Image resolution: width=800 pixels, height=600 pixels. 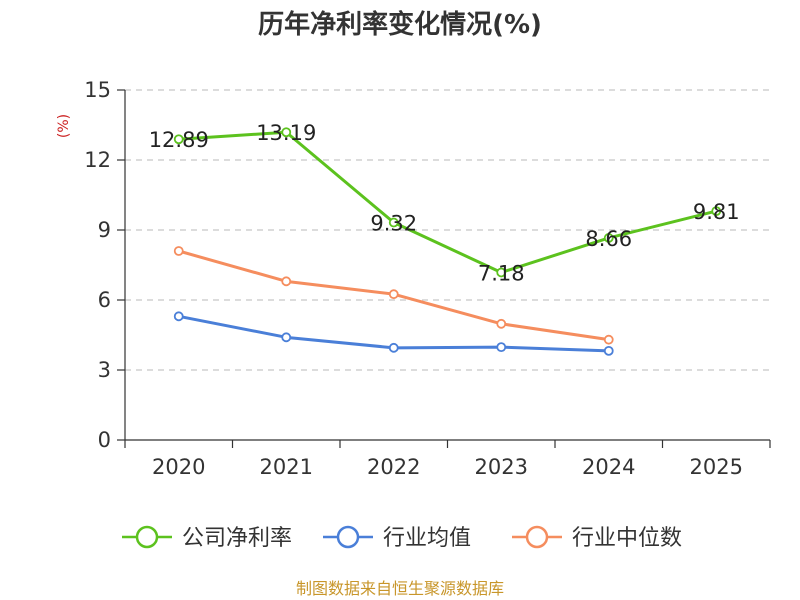 What do you see at coordinates (104, 230) in the screenshot?
I see `y-tick-label: 9` at bounding box center [104, 230].